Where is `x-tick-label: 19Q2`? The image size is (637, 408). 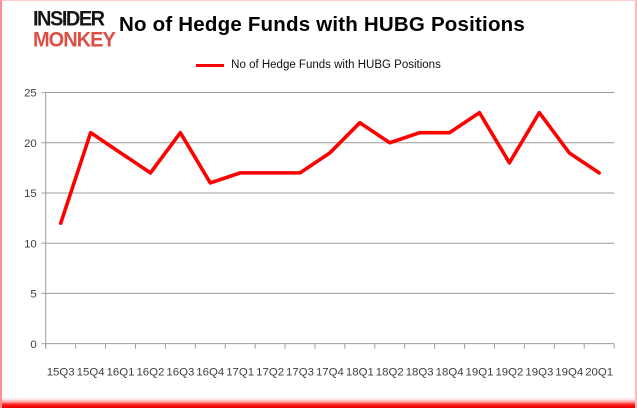
x-tick-label: 19Q2 is located at coordinates (509, 373).